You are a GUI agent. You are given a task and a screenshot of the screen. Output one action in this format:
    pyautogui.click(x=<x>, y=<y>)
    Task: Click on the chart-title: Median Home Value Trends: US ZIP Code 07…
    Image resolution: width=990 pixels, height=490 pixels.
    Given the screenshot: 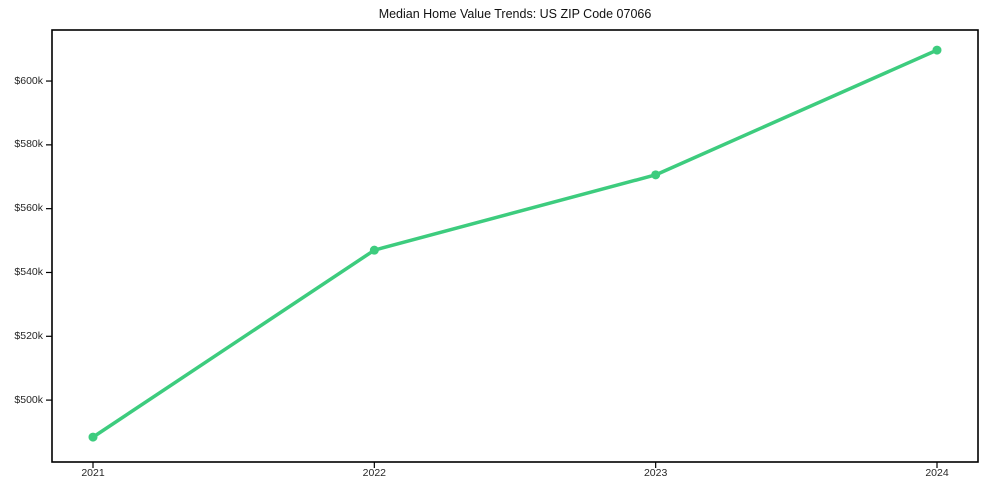 What is the action you would take?
    pyautogui.click(x=515, y=14)
    